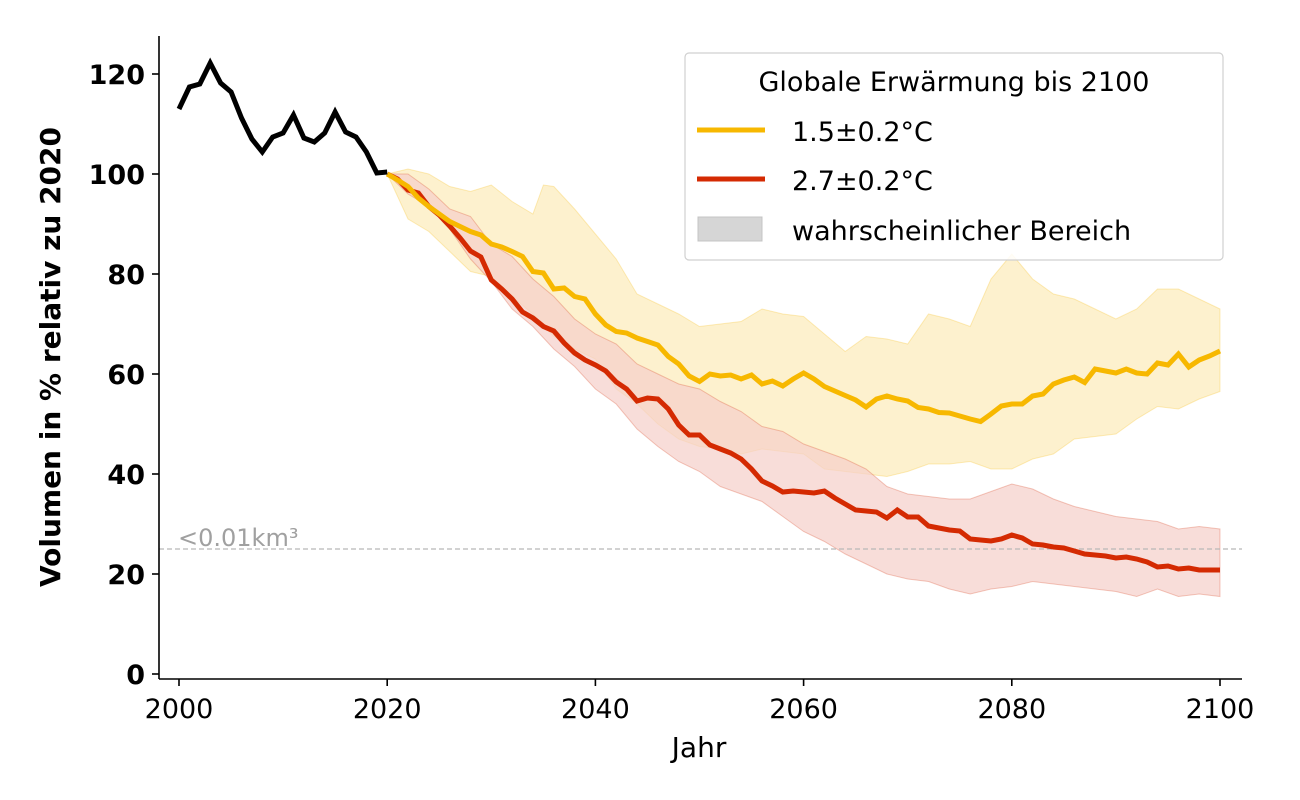 This screenshot has height=800, width=1300. Describe the element at coordinates (50, 357) in the screenshot. I see `y-axis-title: Volumen in % relativ zu 2020` at that location.